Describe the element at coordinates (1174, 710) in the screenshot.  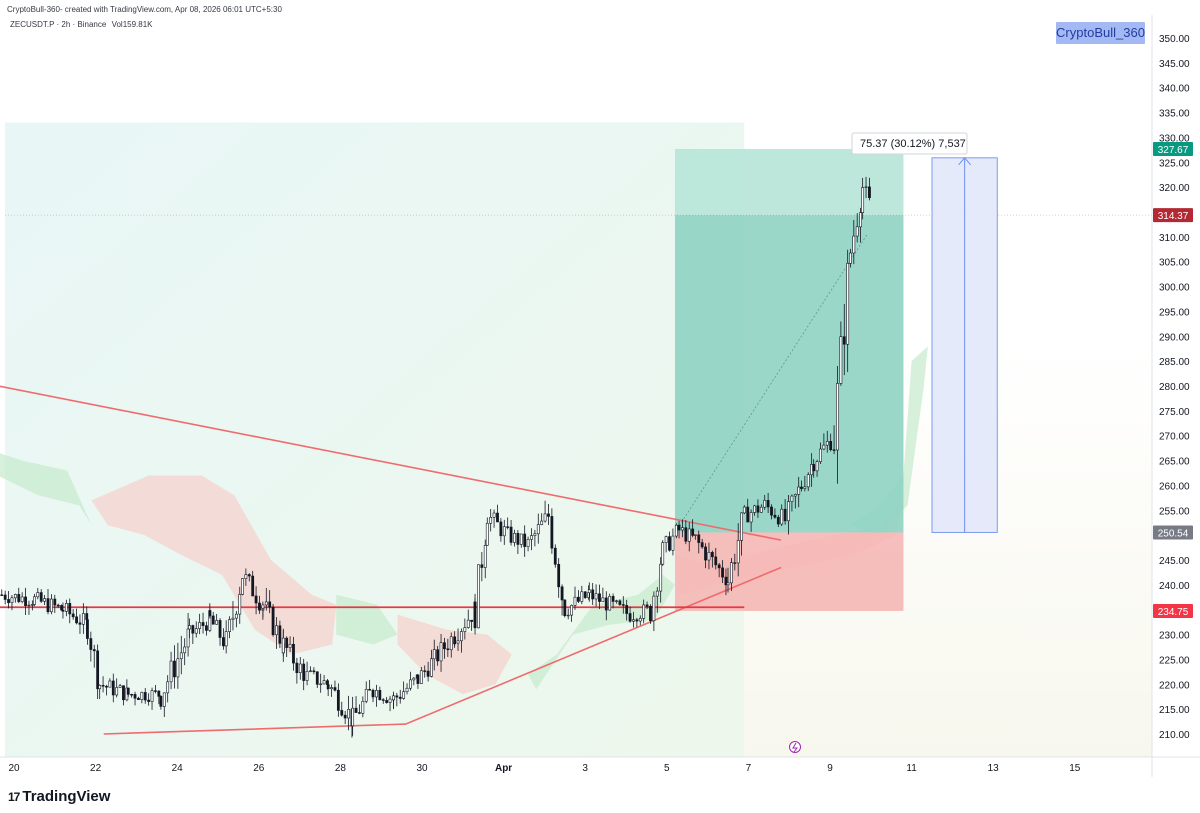
I see `y-tick-label: 215.00` at that location.